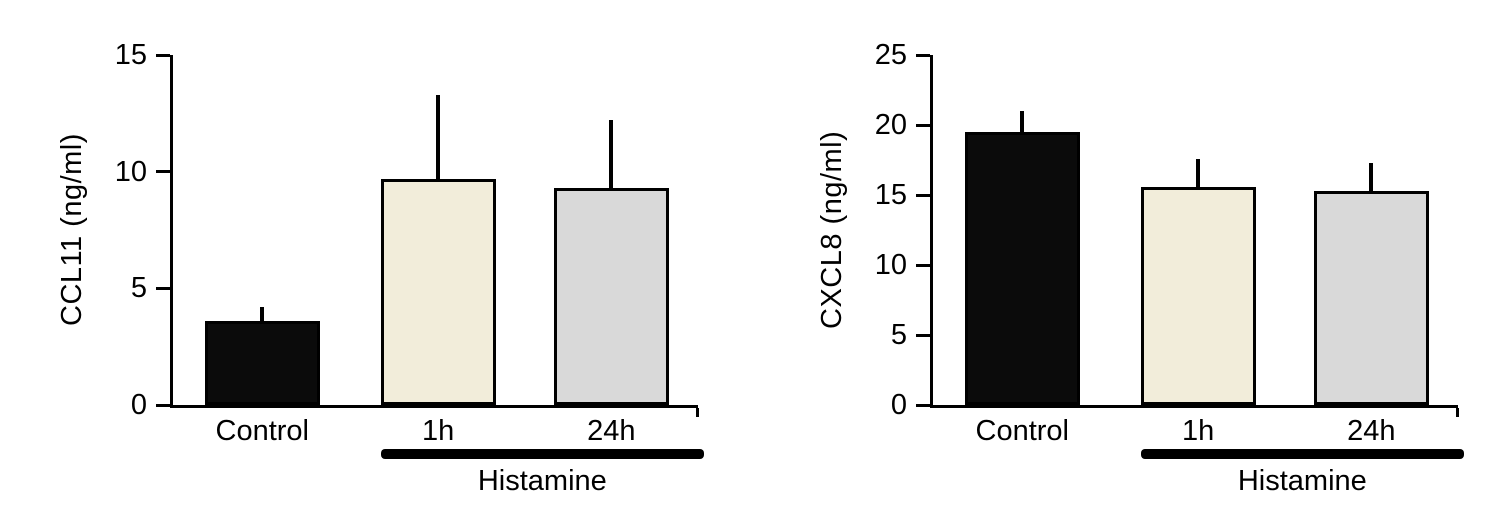 This screenshot has width=1508, height=525. Describe the element at coordinates (890, 125) in the screenshot. I see `y-tick-label: 20` at that location.